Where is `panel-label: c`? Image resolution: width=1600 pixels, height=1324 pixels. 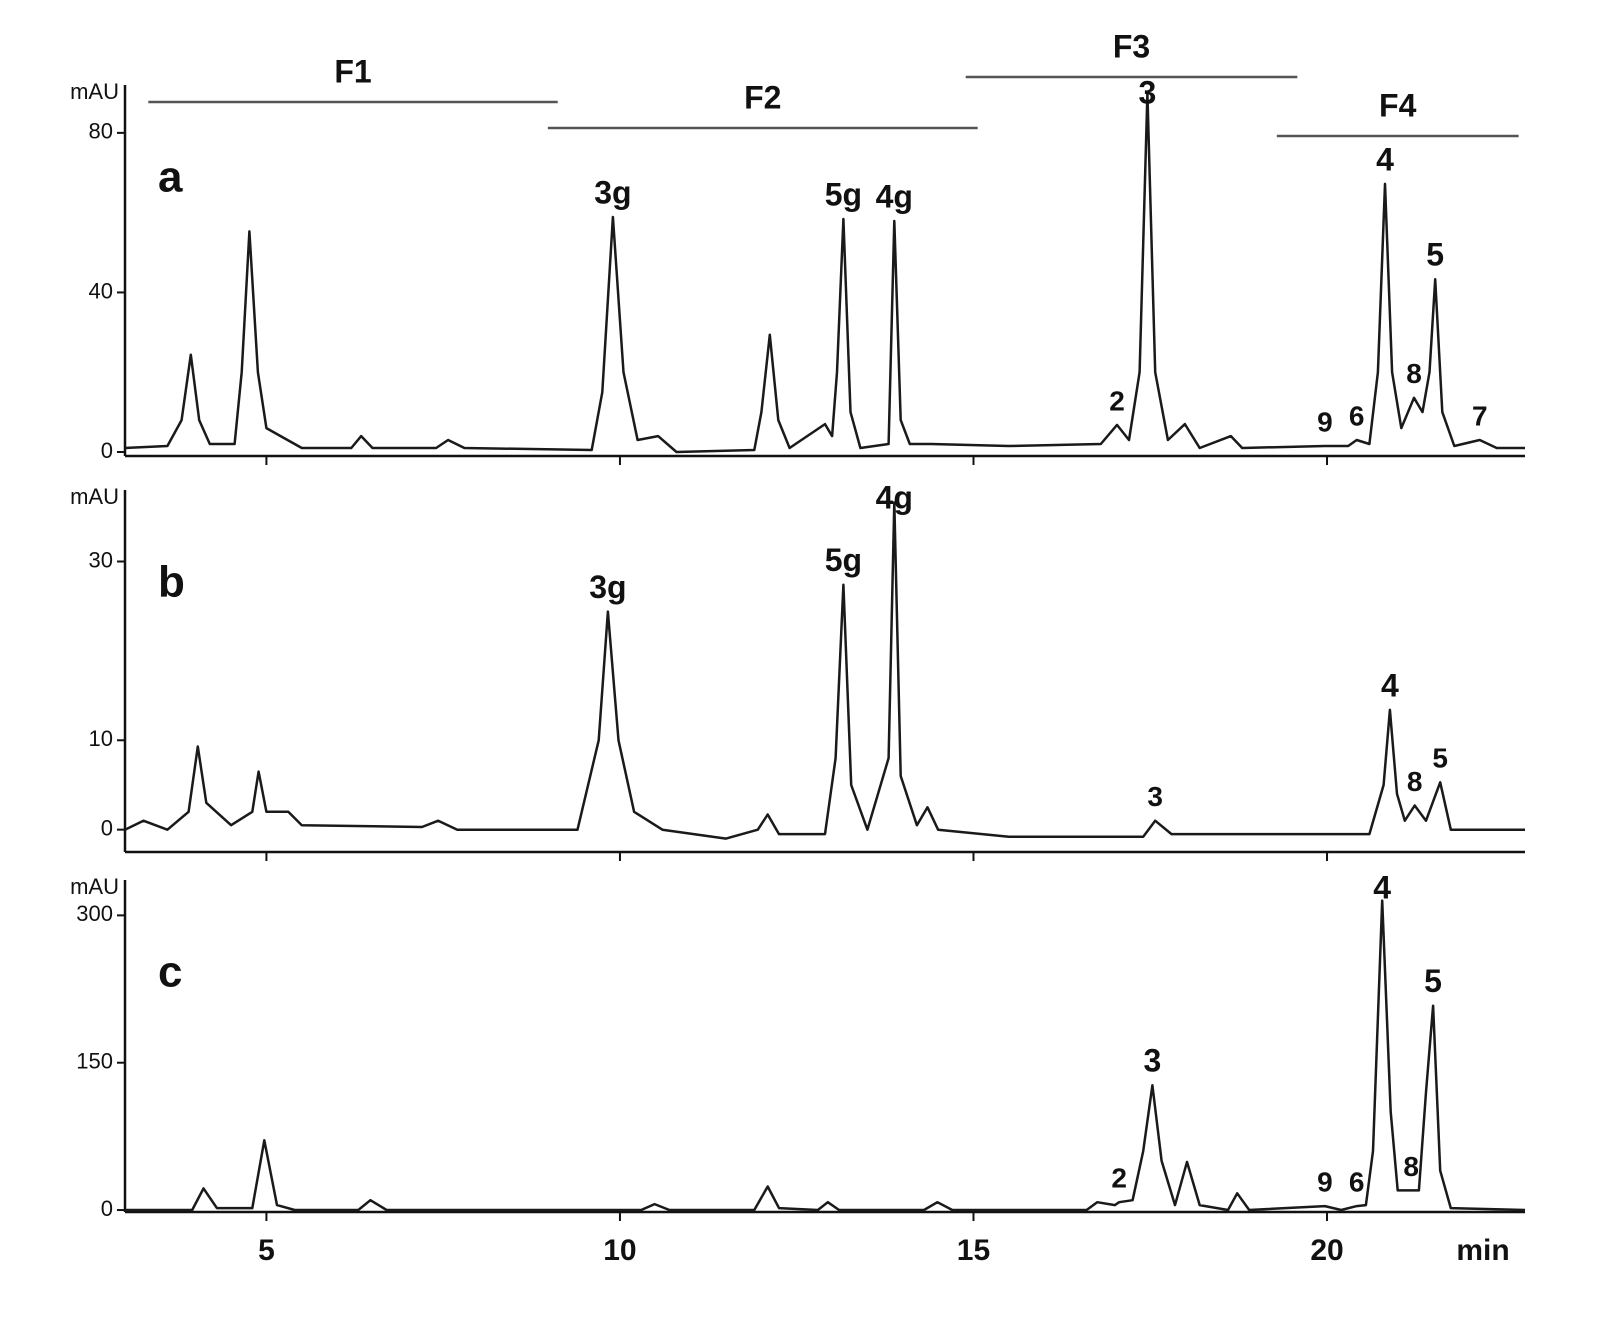 panel-label: c is located at coordinates (170, 972).